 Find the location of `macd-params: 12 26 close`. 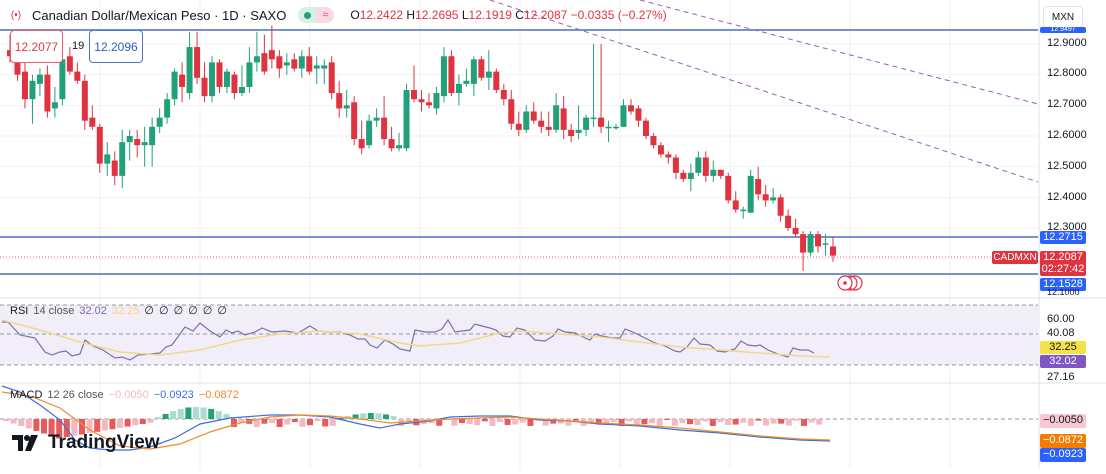

macd-params: 12 26 close is located at coordinates (75, 395).